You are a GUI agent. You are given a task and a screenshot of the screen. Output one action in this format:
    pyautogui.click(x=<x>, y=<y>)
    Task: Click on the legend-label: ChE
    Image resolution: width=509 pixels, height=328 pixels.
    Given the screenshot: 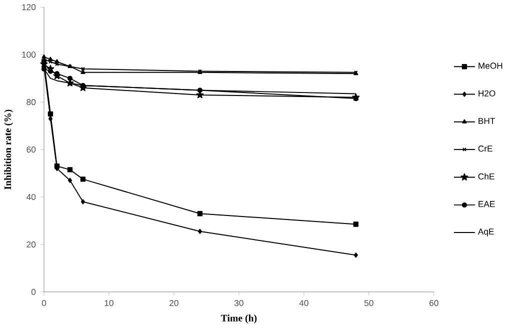 What is the action you would take?
    pyautogui.click(x=486, y=176)
    